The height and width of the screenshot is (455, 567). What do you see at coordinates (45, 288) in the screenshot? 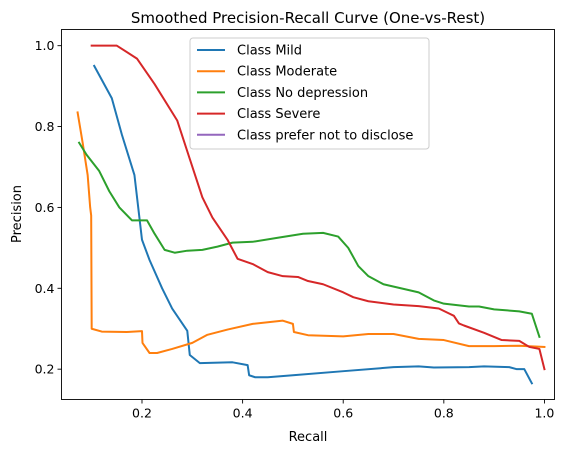
I see `y-tick-label: 0.4` at bounding box center [45, 288].